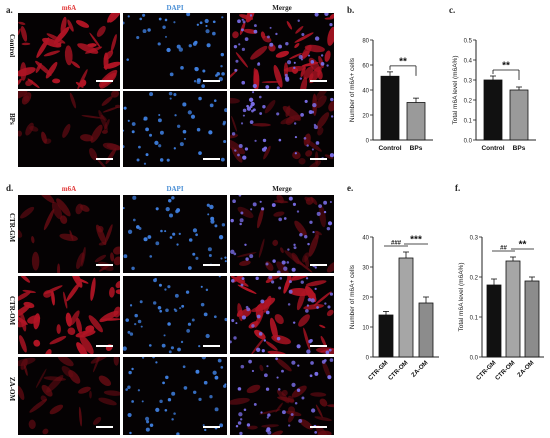 This screenshot has height=438, width=550. I want to click on significance-label: ##, so click(503, 249).